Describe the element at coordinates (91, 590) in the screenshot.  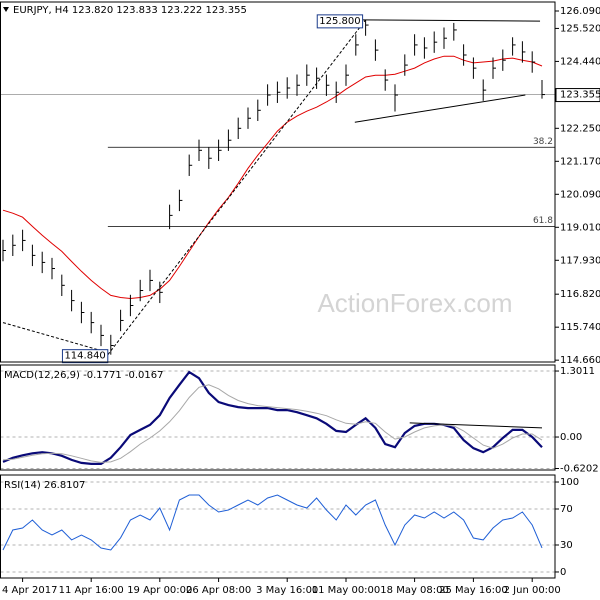
I see `x-tick-label: 11 Apr 16:00` at that location.